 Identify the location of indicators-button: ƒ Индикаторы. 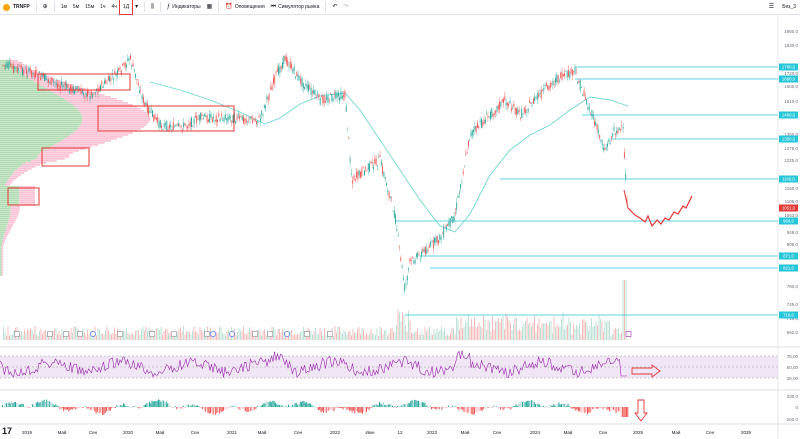
(184, 7).